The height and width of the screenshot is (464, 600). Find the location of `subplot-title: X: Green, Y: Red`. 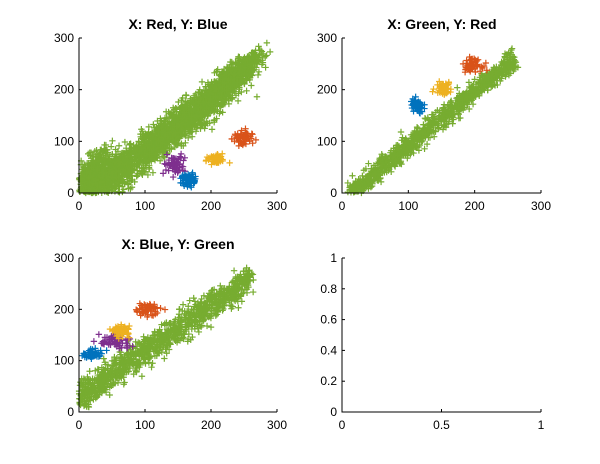

subplot-title: X: Green, Y: Red is located at coordinates (441, 24).